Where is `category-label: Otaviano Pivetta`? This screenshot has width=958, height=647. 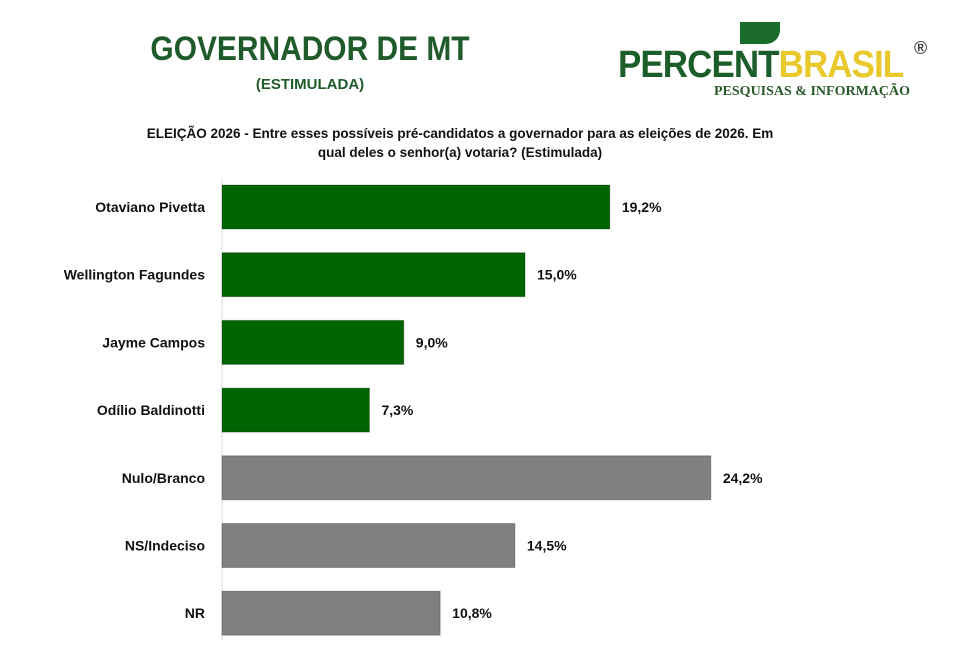 category-label: Otaviano Pivetta is located at coordinates (150, 207).